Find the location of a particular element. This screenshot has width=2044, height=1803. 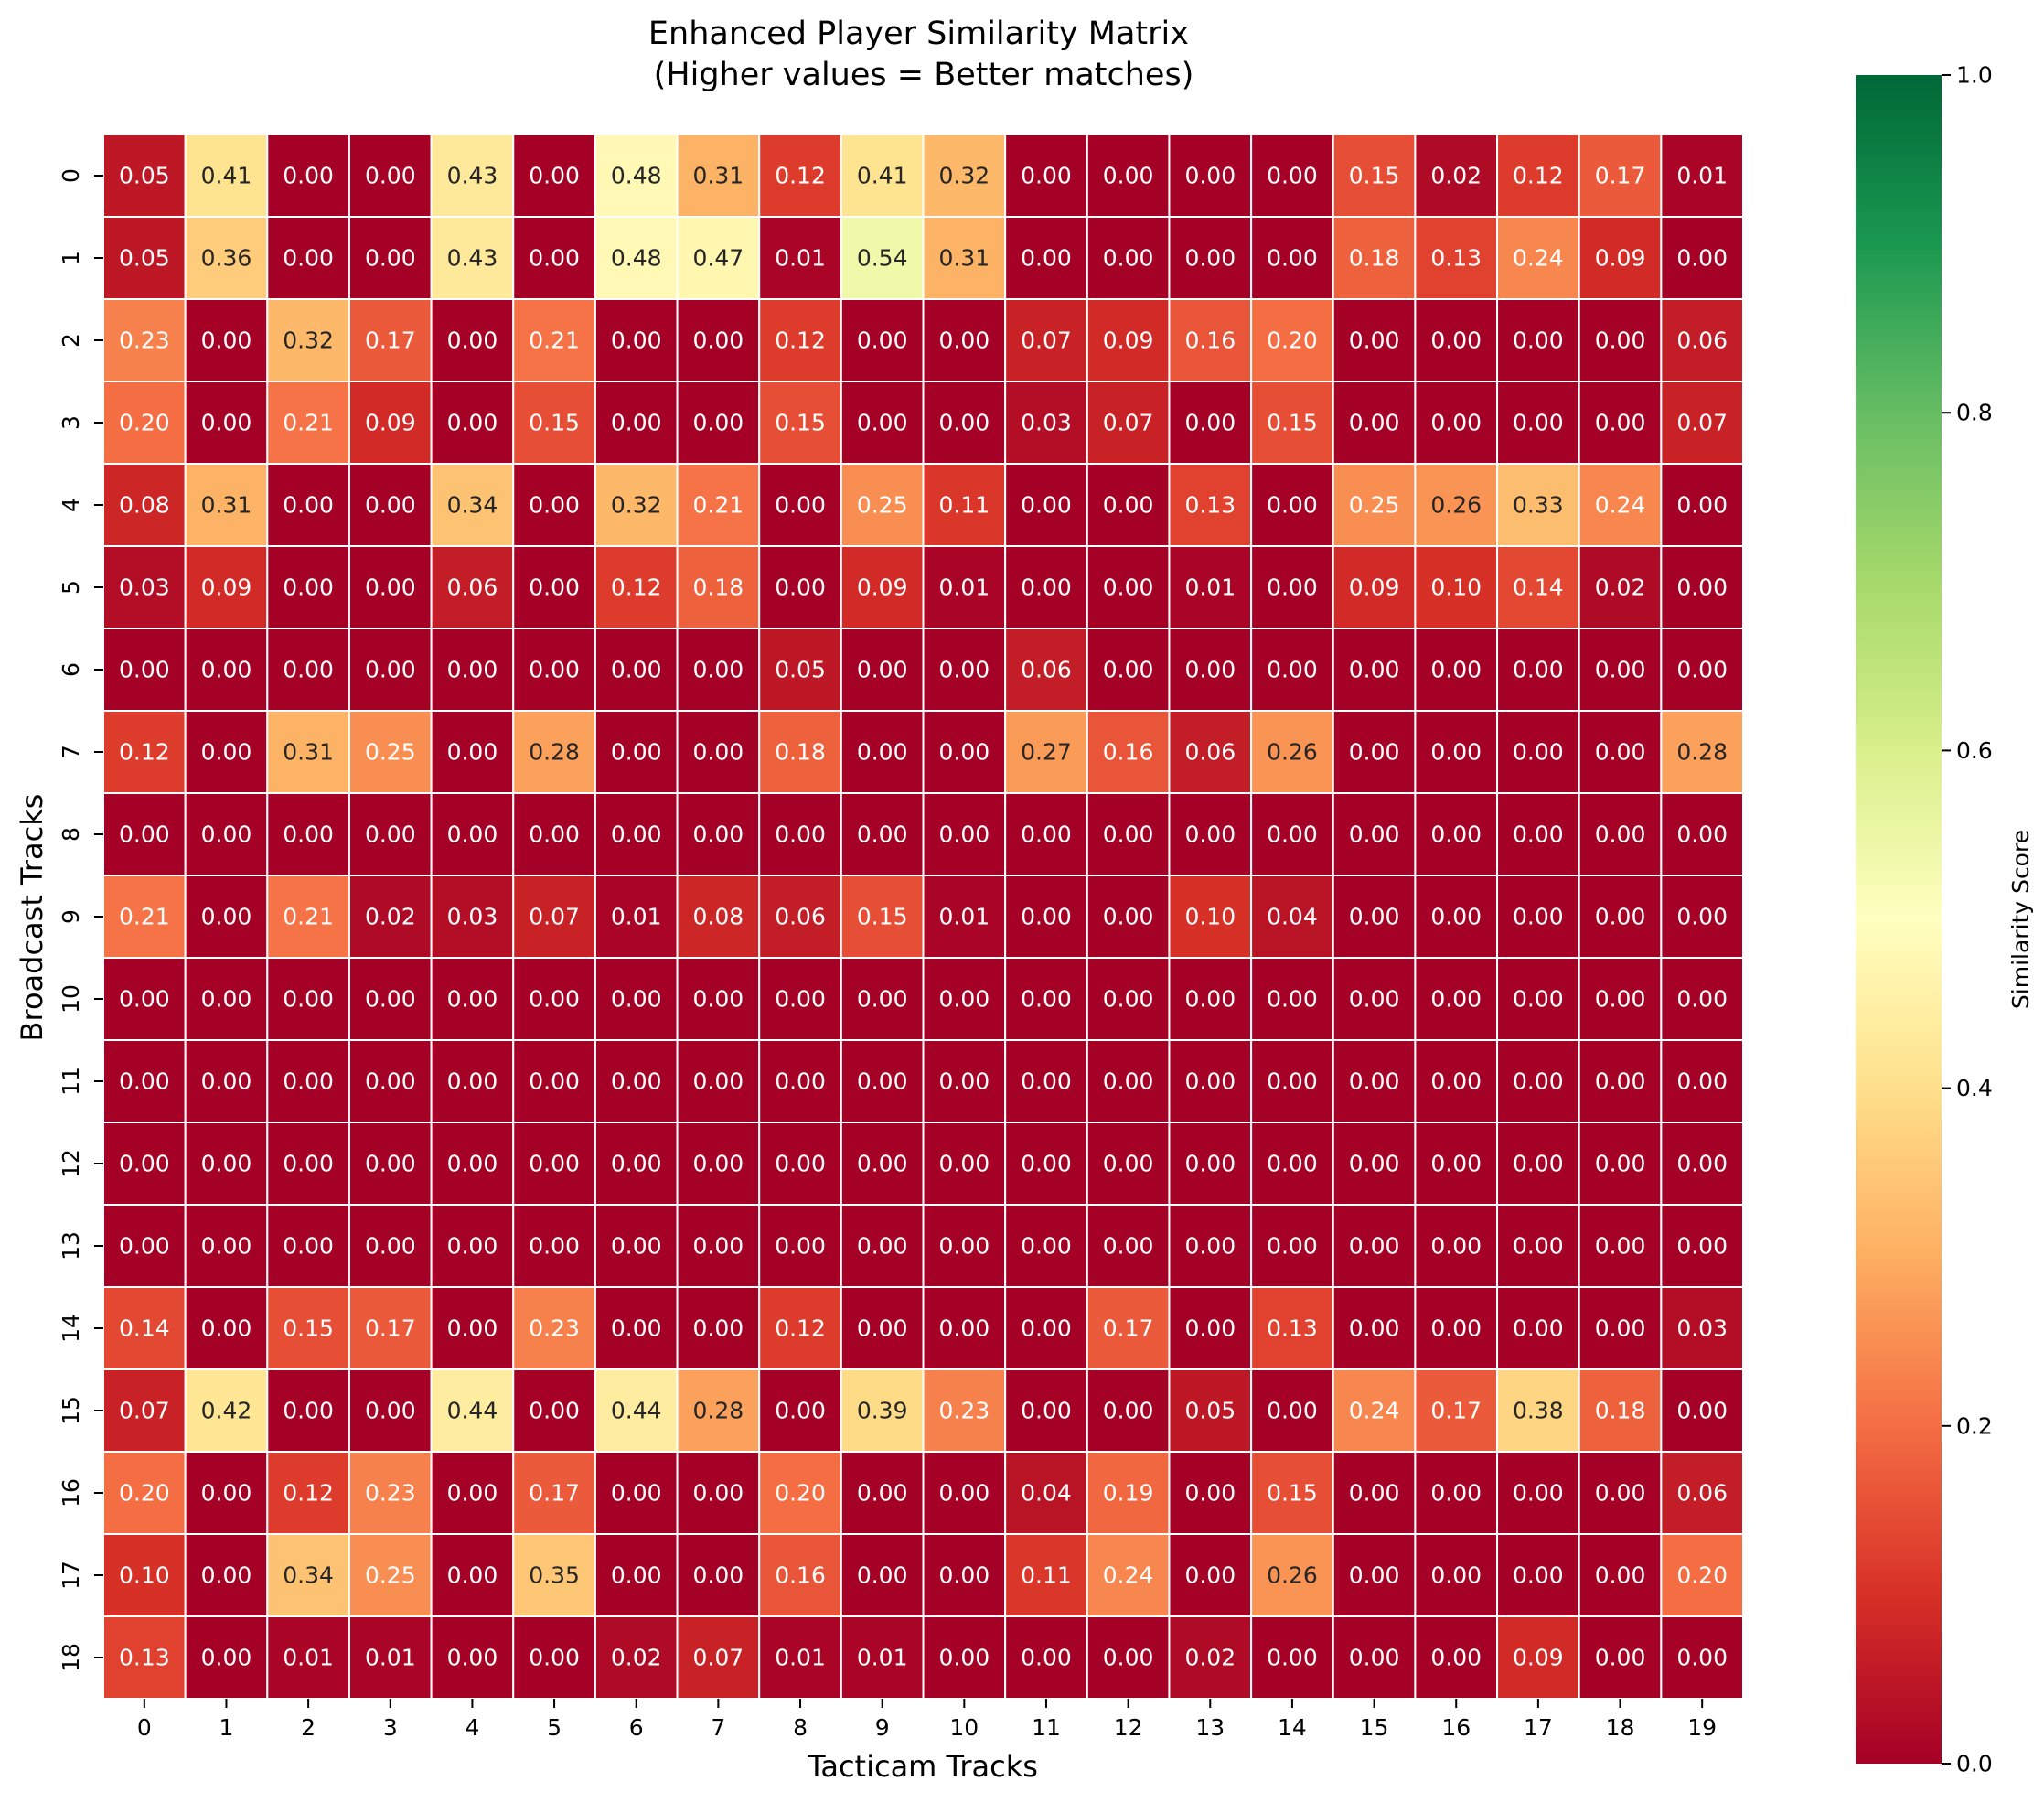

cell-value-label: 0.25 is located at coordinates (390, 752).